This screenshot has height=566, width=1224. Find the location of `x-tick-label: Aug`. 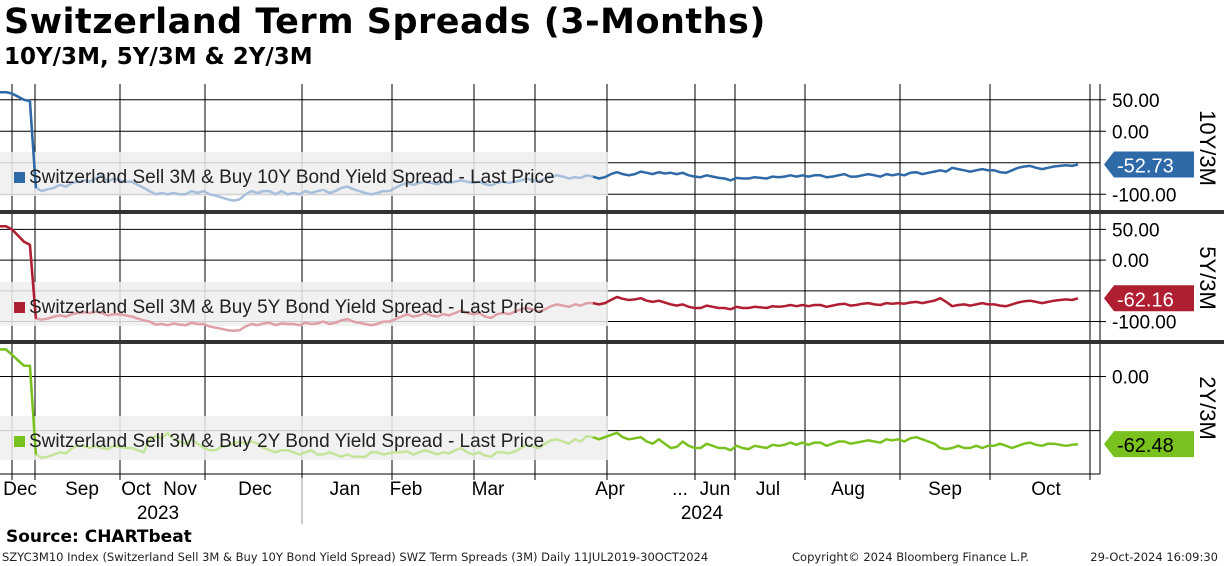

x-tick-label: Aug is located at coordinates (848, 489).